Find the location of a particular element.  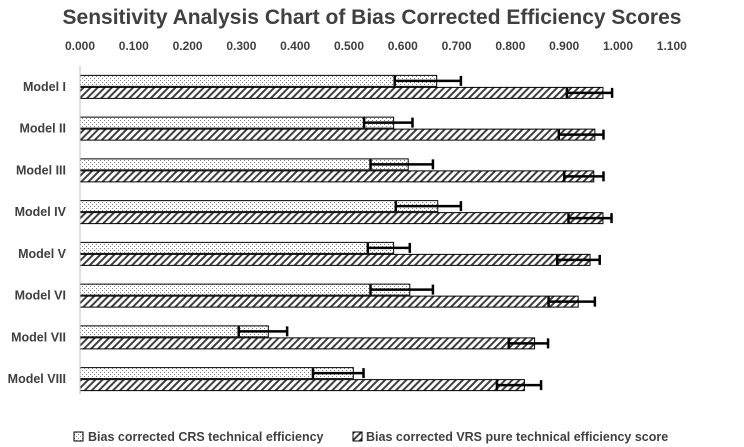

category-label: Model V is located at coordinates (42, 254).